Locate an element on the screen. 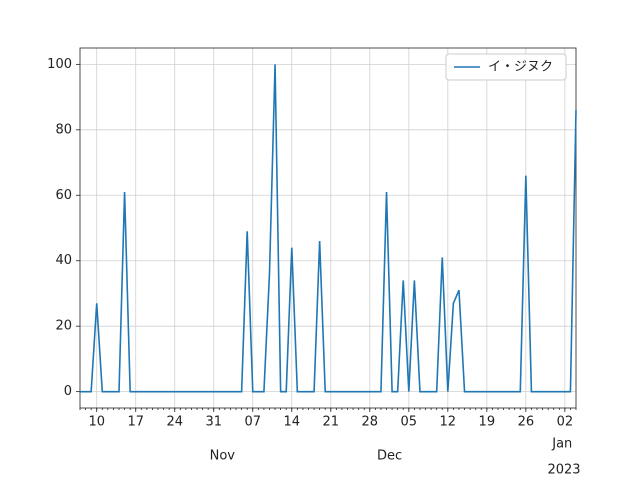 Image resolution: width=640 pixels, height=480 pixels. month-label: Dec is located at coordinates (389, 456).